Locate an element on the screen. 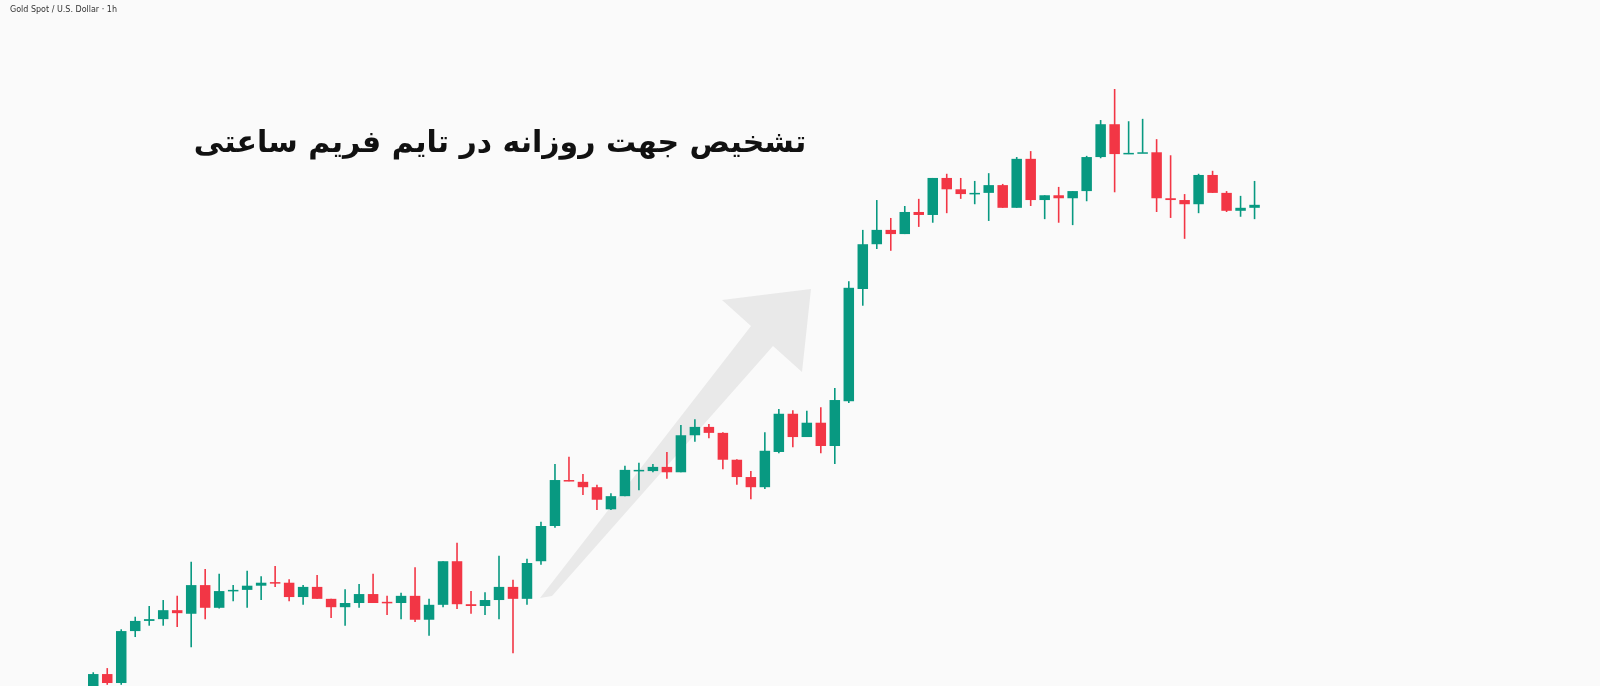  text: تشخیص جهت روزانه در تایم فریم ساعتی is located at coordinates (500, 142).